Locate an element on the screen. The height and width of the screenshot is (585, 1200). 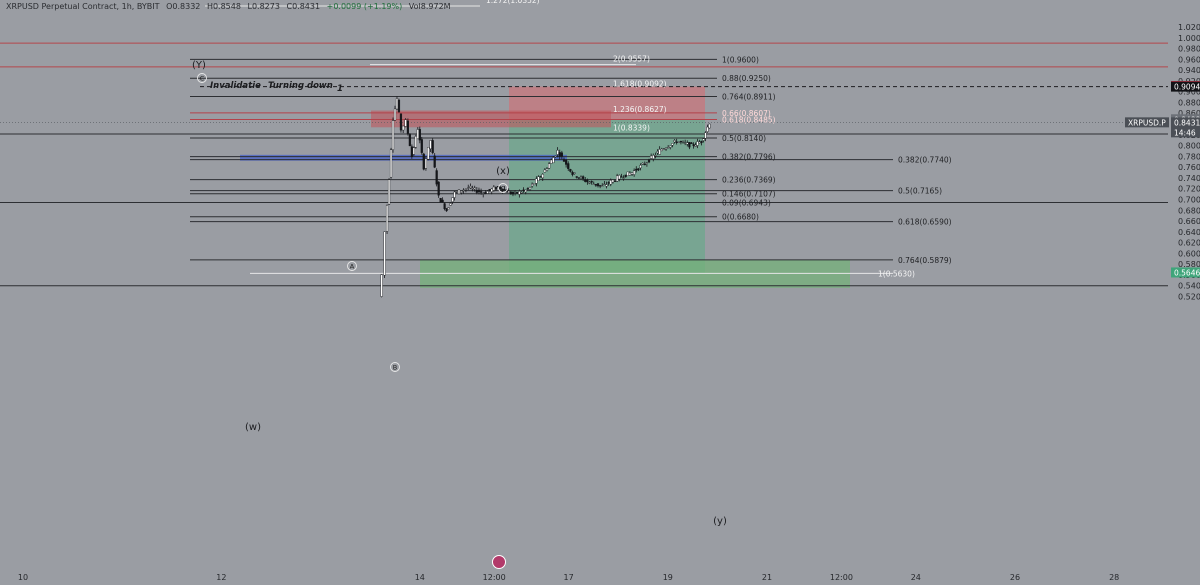
fib-mid-label: 0.764(0.8911) is located at coordinates (749, 96).